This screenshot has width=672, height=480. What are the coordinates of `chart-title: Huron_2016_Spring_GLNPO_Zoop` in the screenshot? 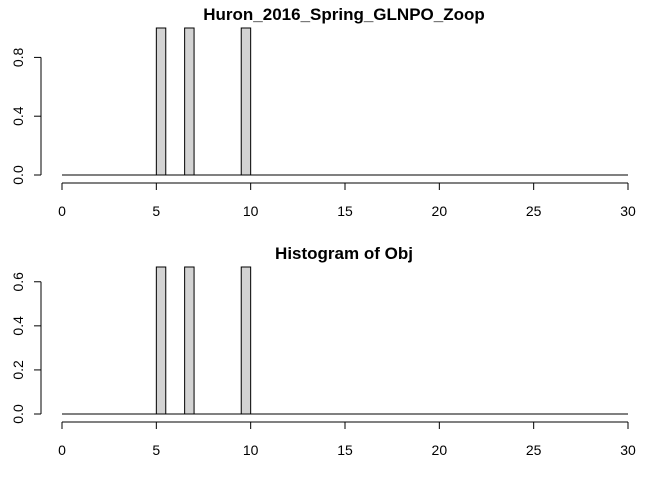 It's located at (344, 14).